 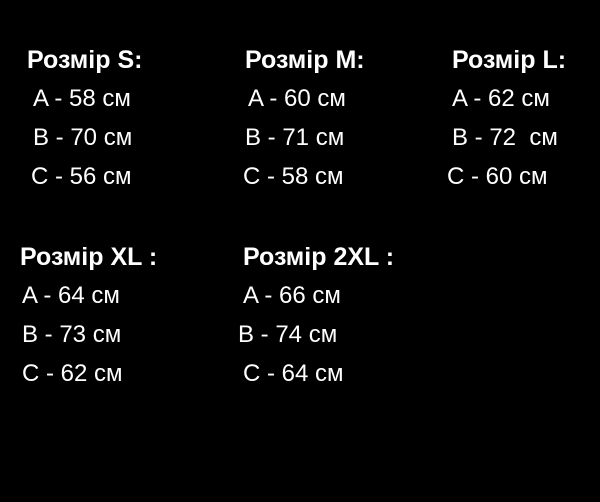 What do you see at coordinates (305, 60) in the screenshot?
I see `size-title: Розмір M:` at bounding box center [305, 60].